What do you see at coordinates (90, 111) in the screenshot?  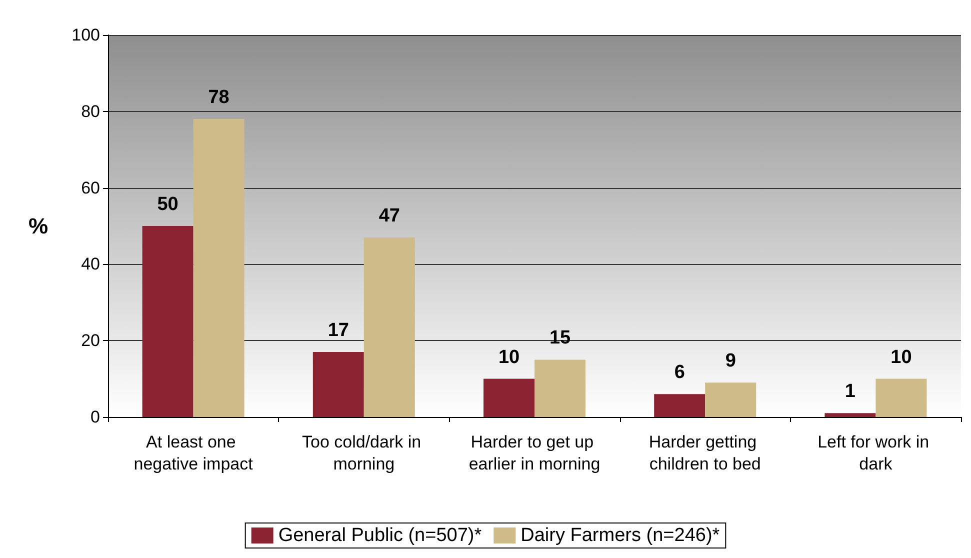 I see `y-tick-label: 80` at bounding box center [90, 111].